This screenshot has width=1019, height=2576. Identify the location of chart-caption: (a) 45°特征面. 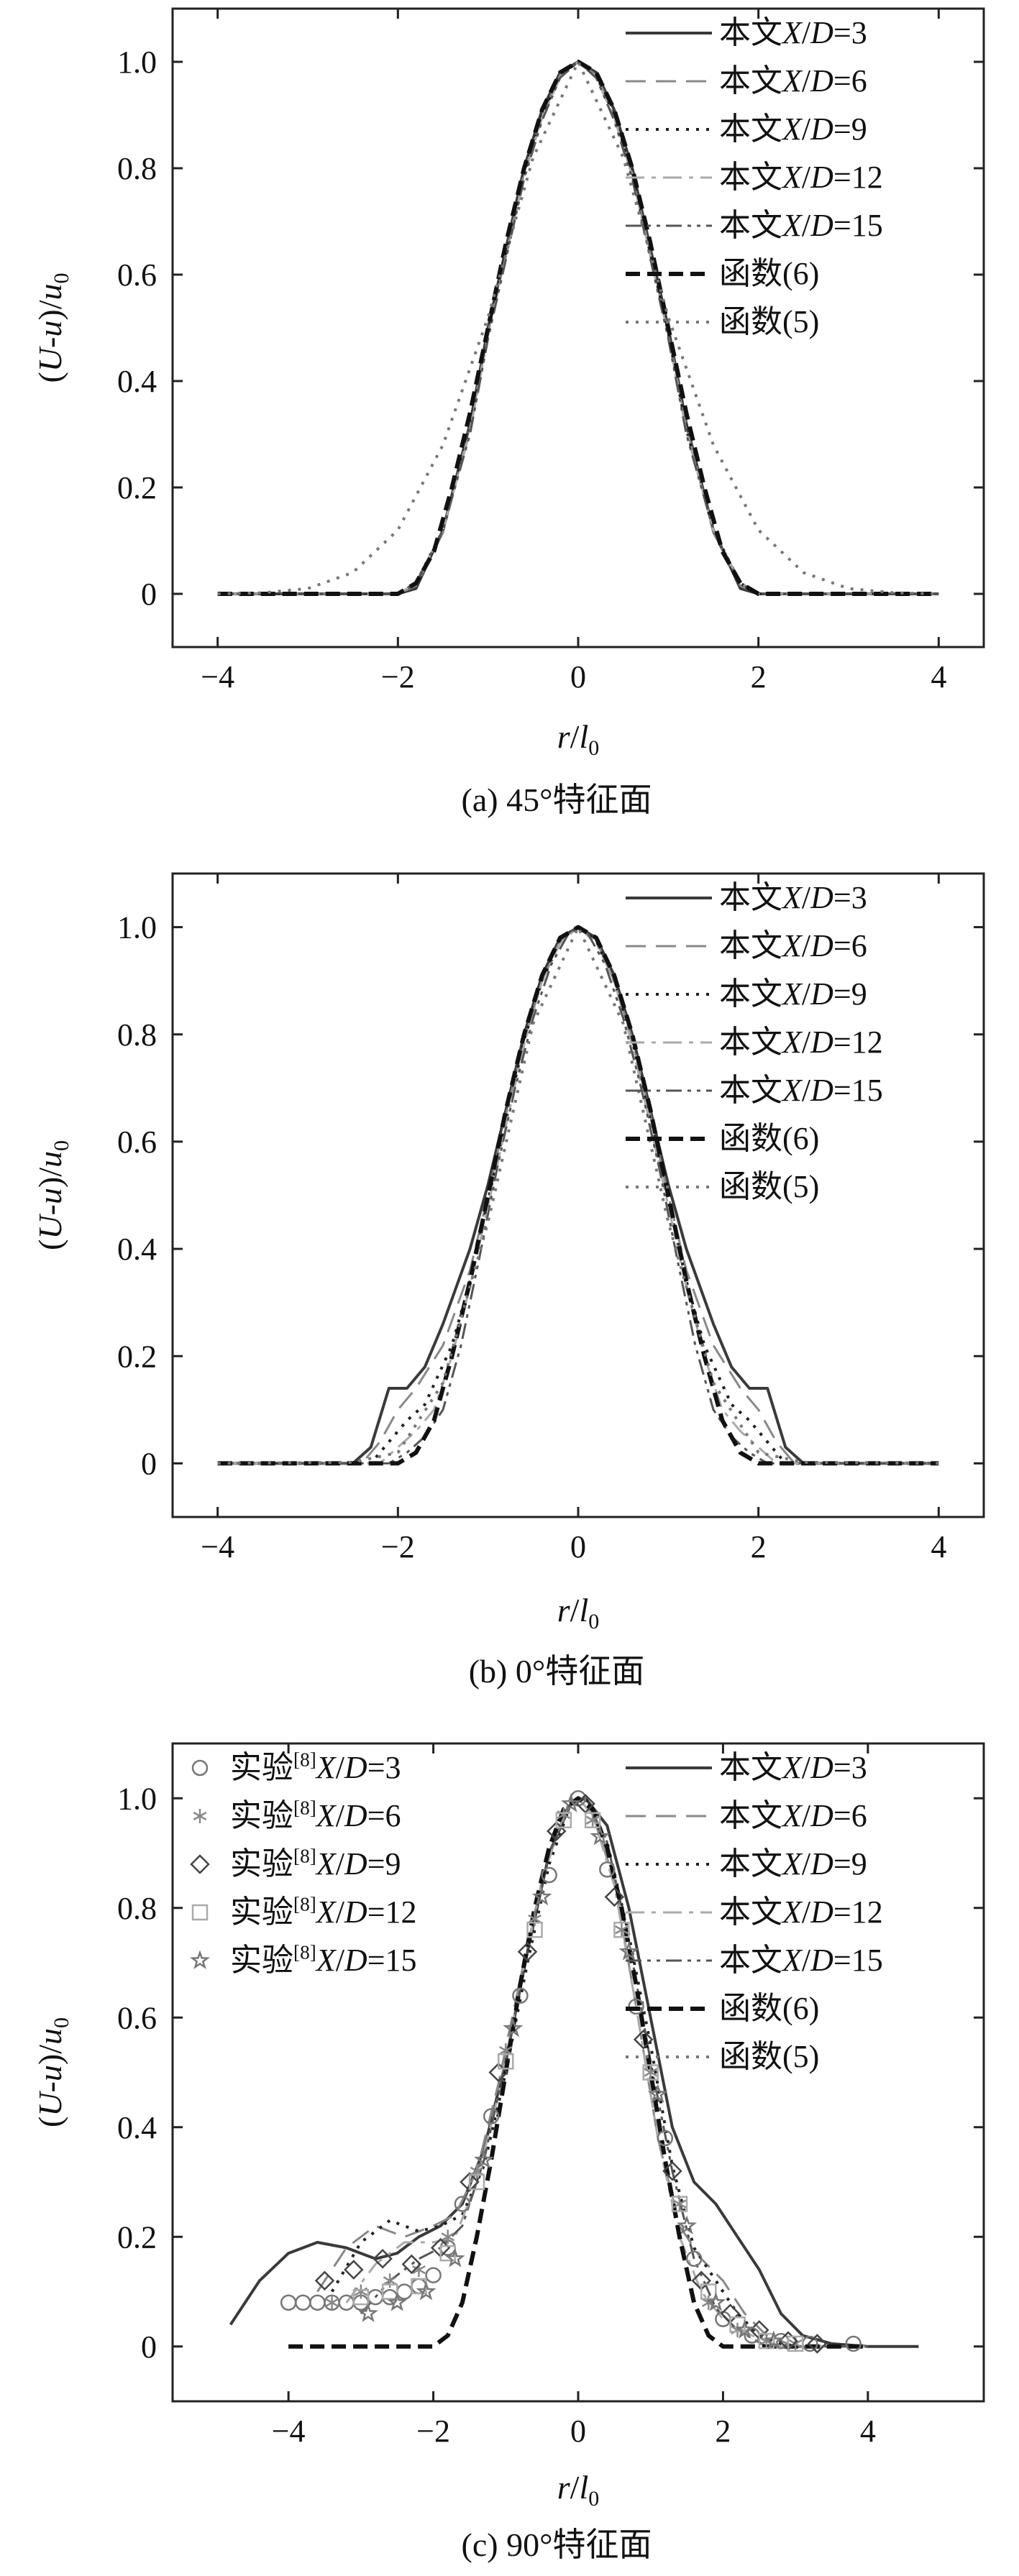
(557, 799).